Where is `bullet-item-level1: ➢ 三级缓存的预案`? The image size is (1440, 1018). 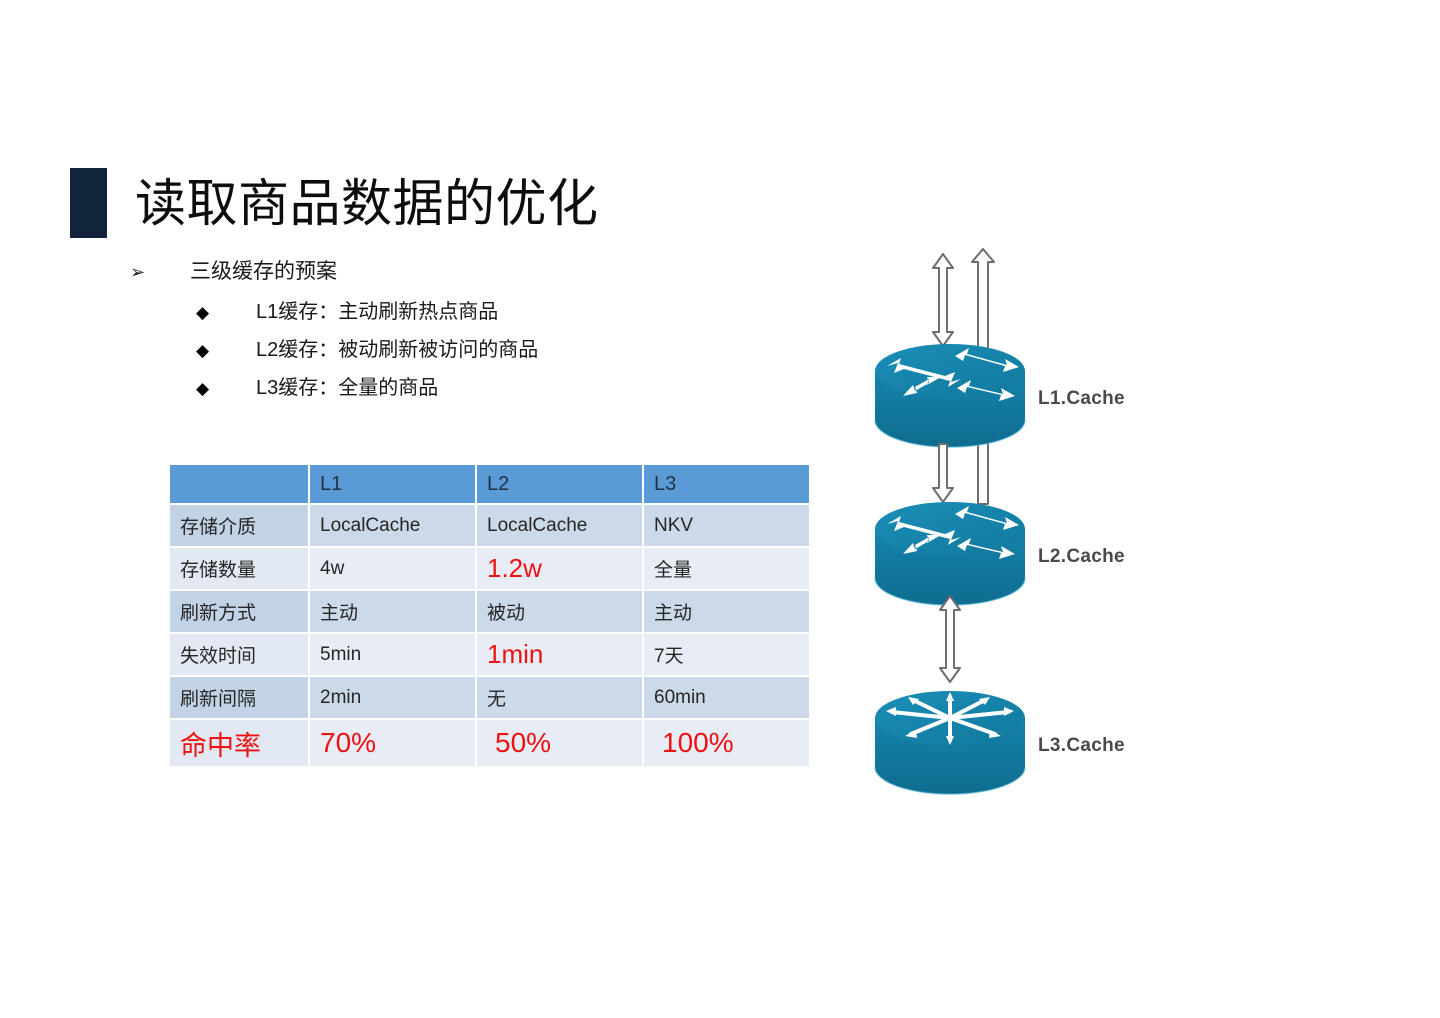
bullet-item-level1: ➢ 三级缓存的预案 is located at coordinates (450, 270).